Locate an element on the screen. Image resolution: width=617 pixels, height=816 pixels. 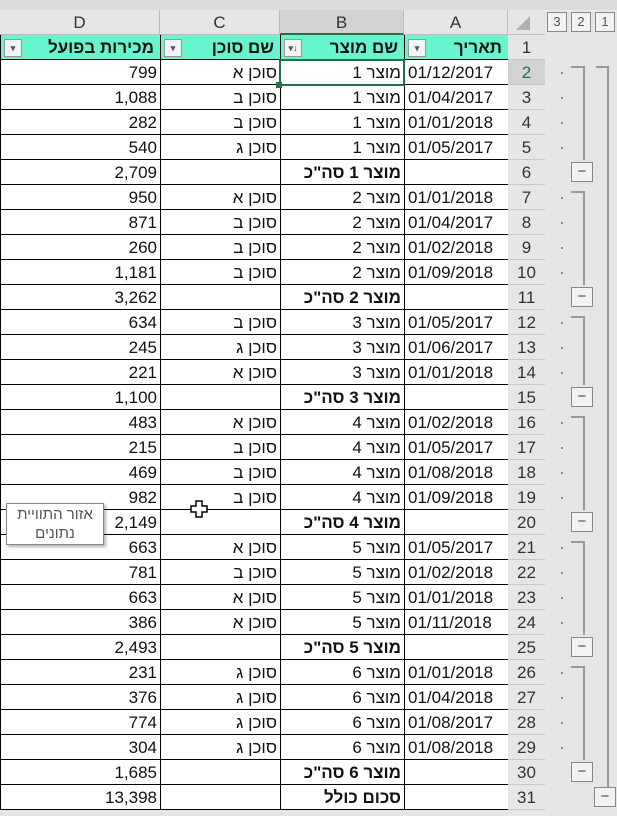
cell-A4: 01/01/2018 is located at coordinates (456, 122).